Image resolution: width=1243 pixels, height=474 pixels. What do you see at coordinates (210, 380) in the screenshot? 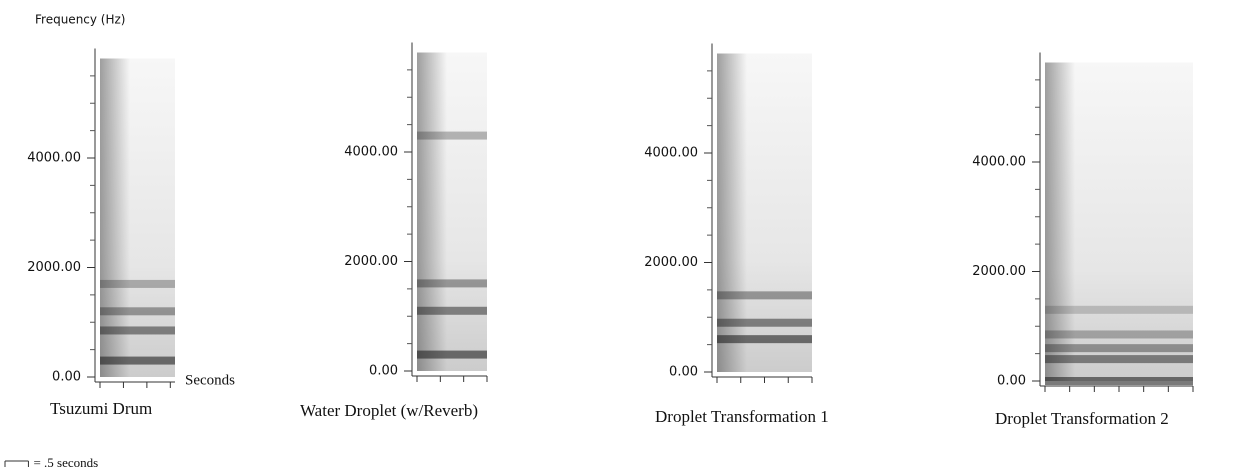
I see `x-axis-label: Seconds` at bounding box center [210, 380].